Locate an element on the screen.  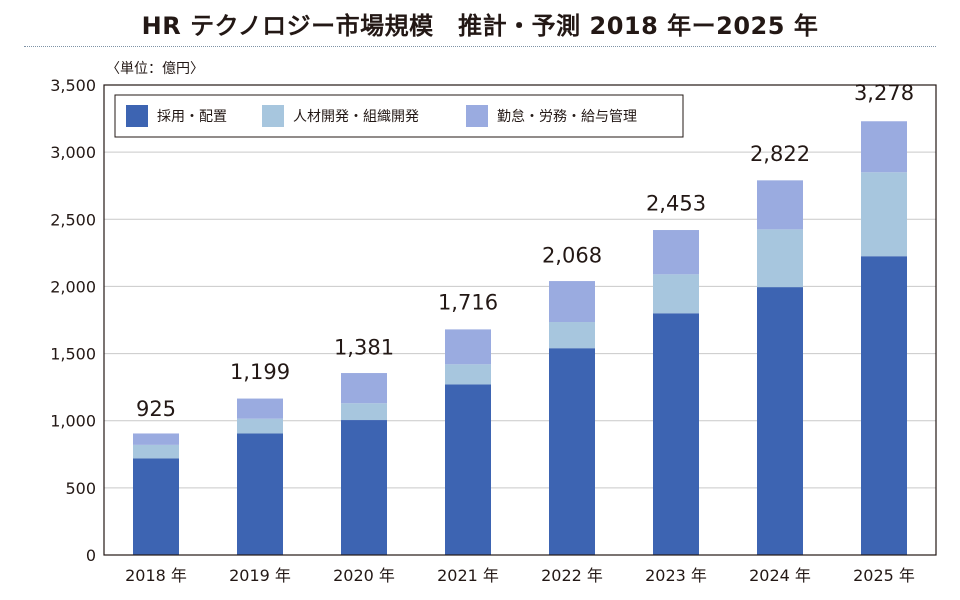
y-tick-label: 3,000 is located at coordinates (73, 152).